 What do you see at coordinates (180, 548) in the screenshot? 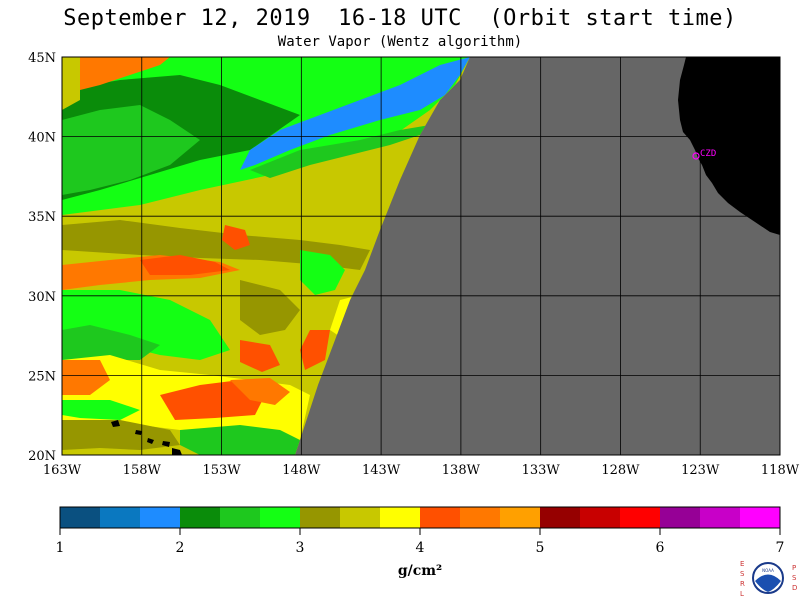
I see `colorbar-tick-label: 2` at bounding box center [180, 548].